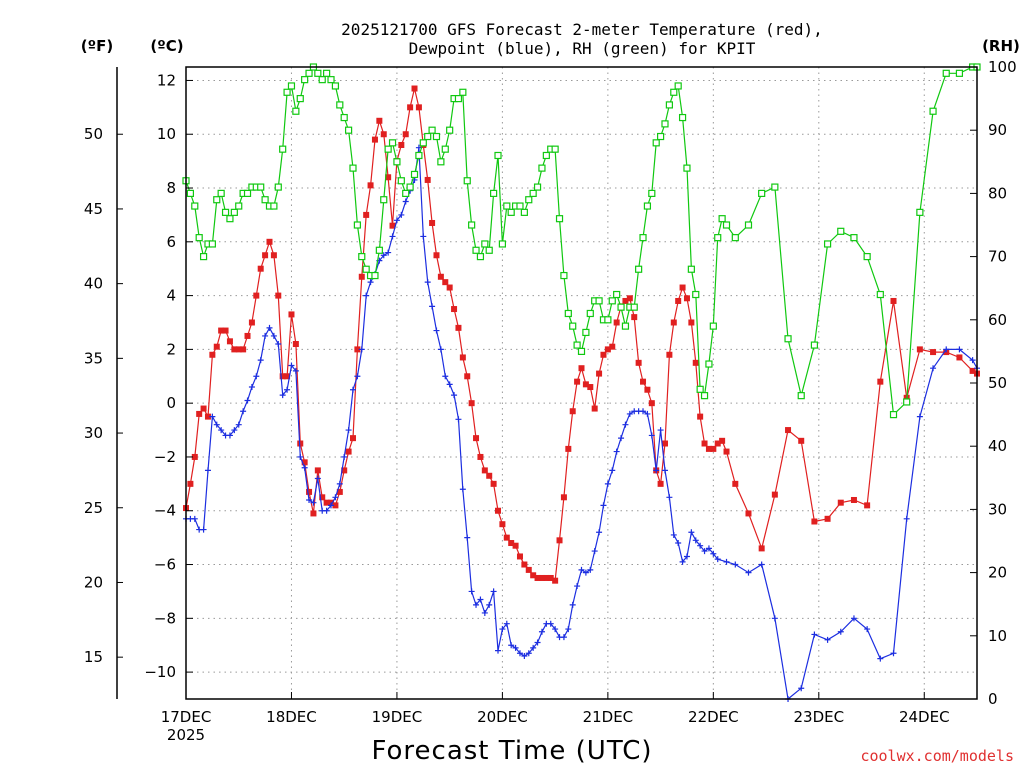 The width and height of the screenshot is (1024, 768). I want to click on x-tick-label: 24DEC, so click(924, 717).